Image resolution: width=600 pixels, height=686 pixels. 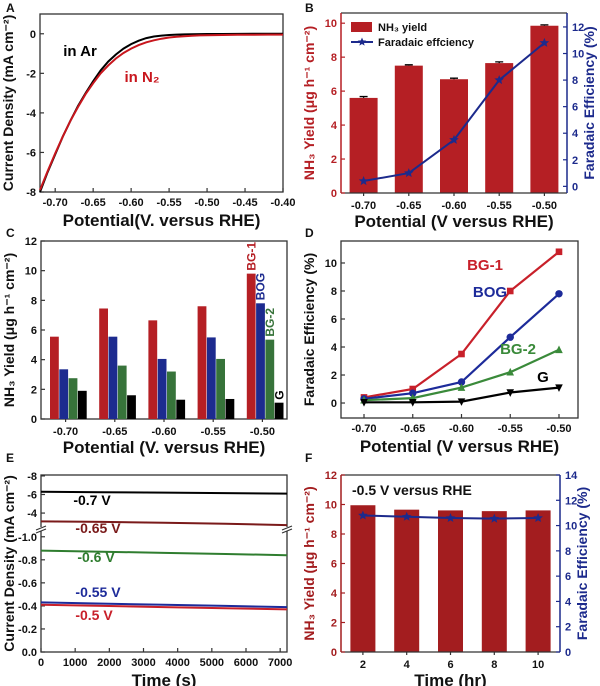 What do you see at coordinates (575, 187) in the screenshot?
I see `y-right-tick-label: 0` at bounding box center [575, 187].